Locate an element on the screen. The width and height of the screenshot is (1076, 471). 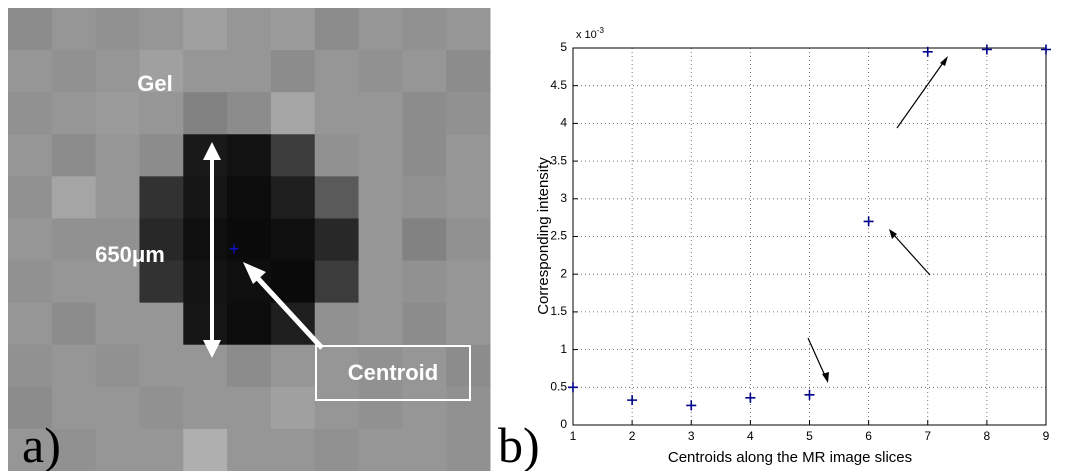
multiplier-base: x 10 is located at coordinates (586, 35).